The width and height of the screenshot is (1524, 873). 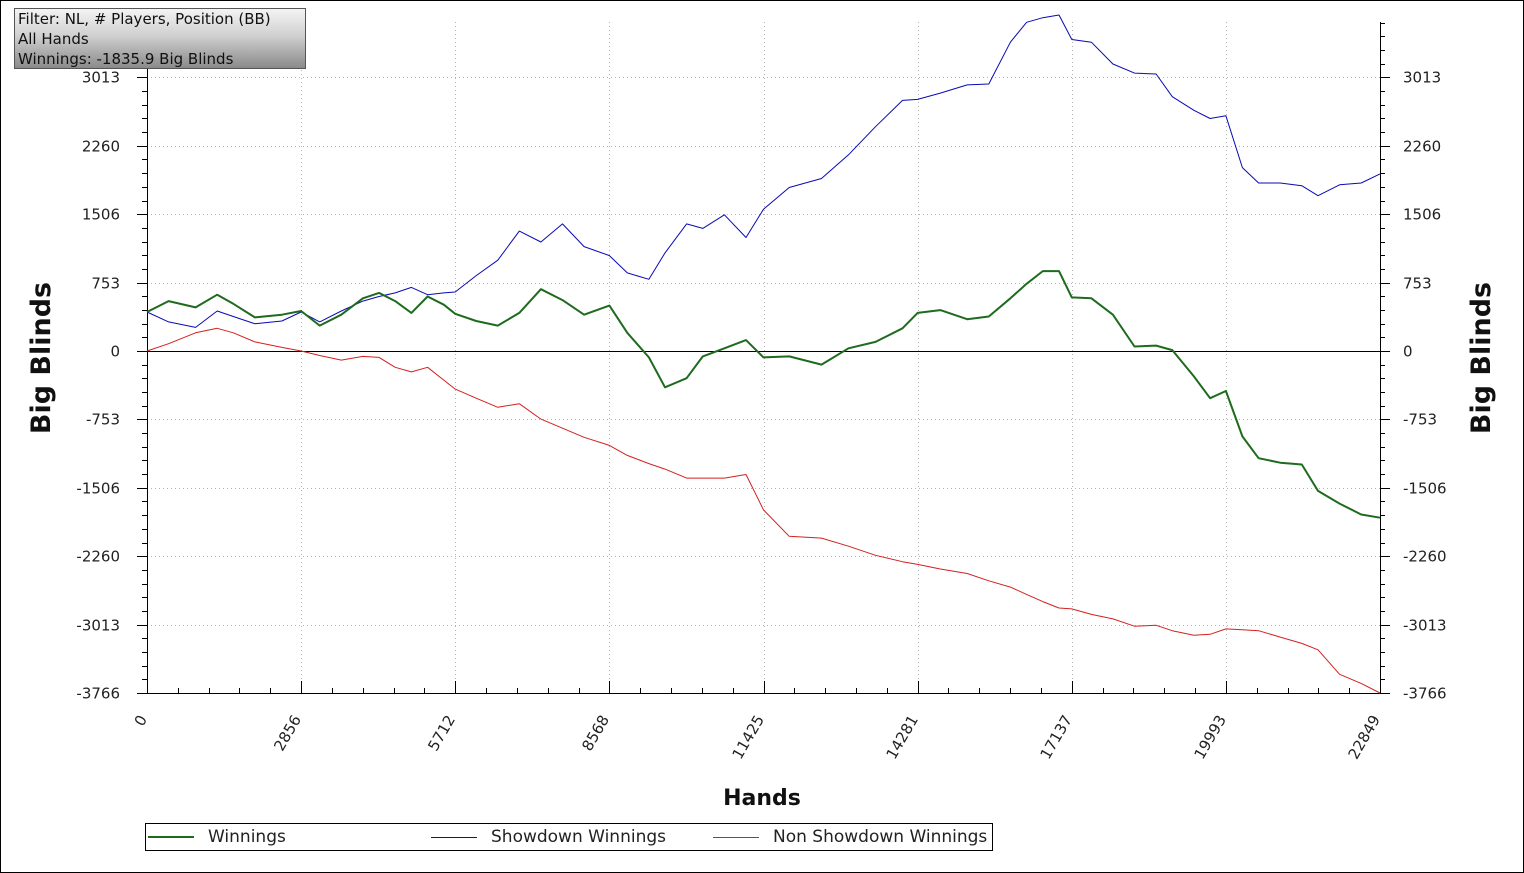 I want to click on y-tick-label-right: -753, so click(x=1420, y=420).